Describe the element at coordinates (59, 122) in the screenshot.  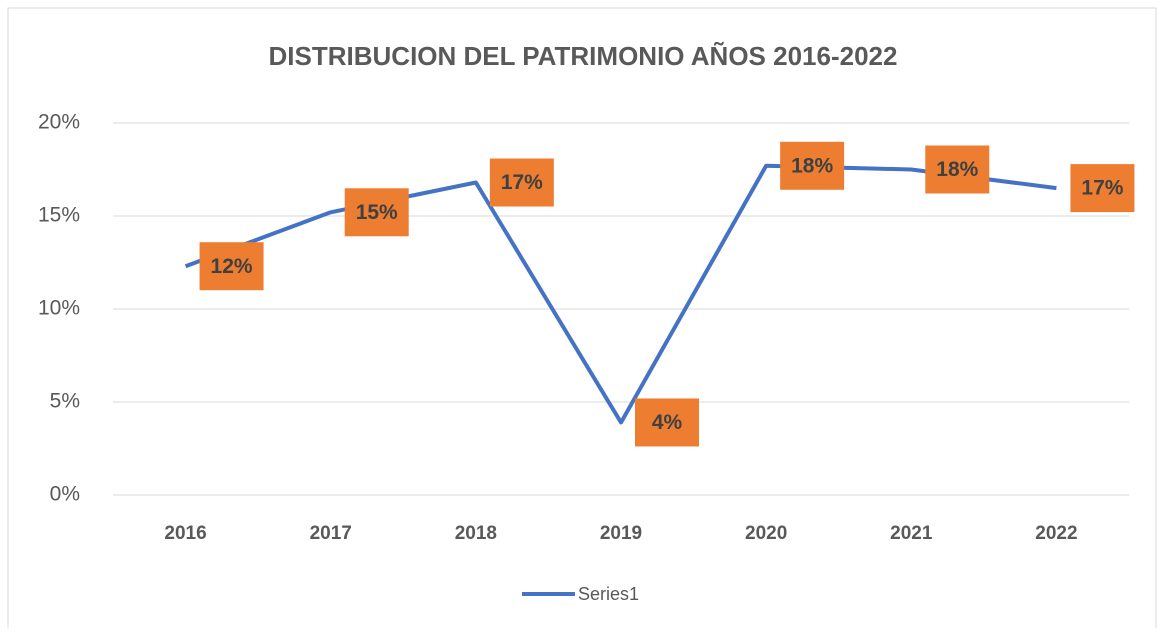
I see `y-tick-label: 20%` at that location.